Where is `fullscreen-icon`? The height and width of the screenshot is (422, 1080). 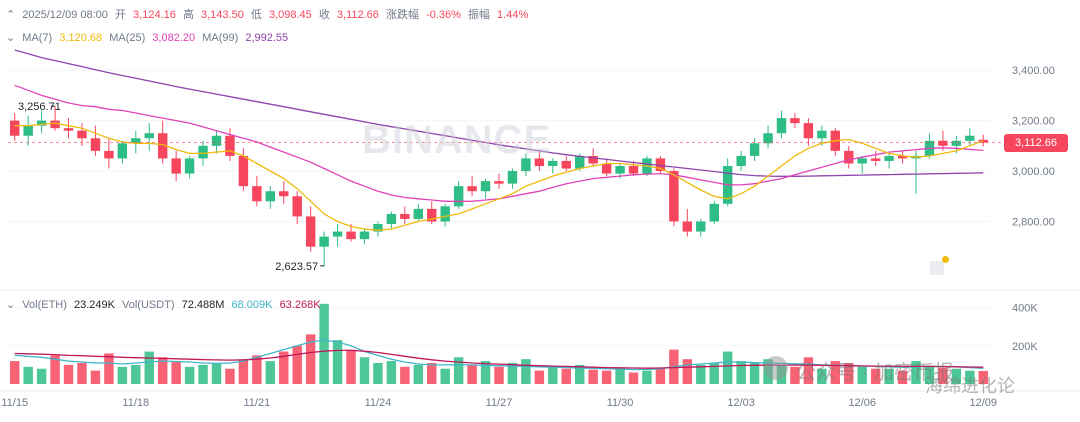
fullscreen-icon is located at coordinates (937, 268).